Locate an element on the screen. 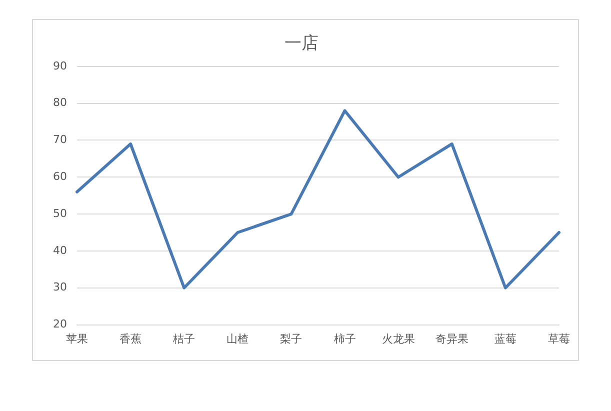  y-tick-label: 20 is located at coordinates (59, 324).